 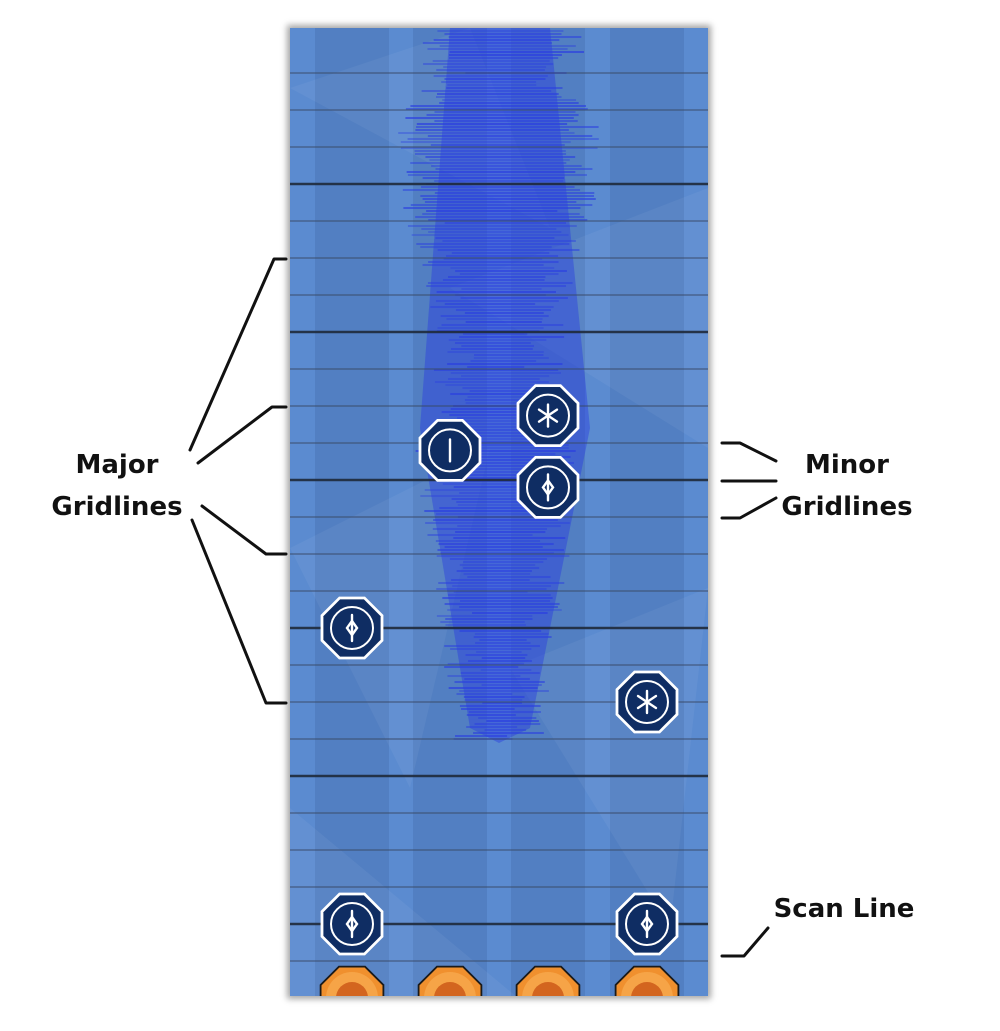 I want to click on scan-leader, so click(x=745, y=942).